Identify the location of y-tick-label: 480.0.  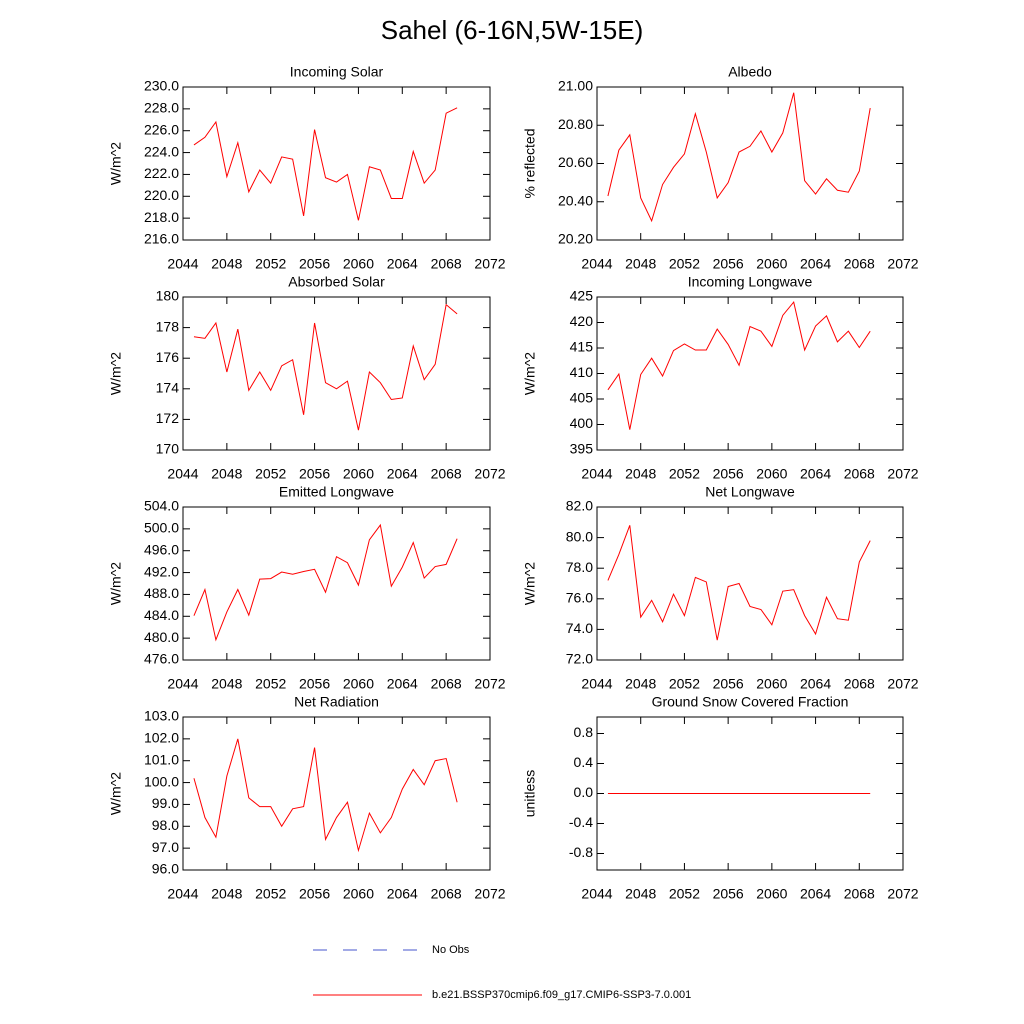
(161, 637).